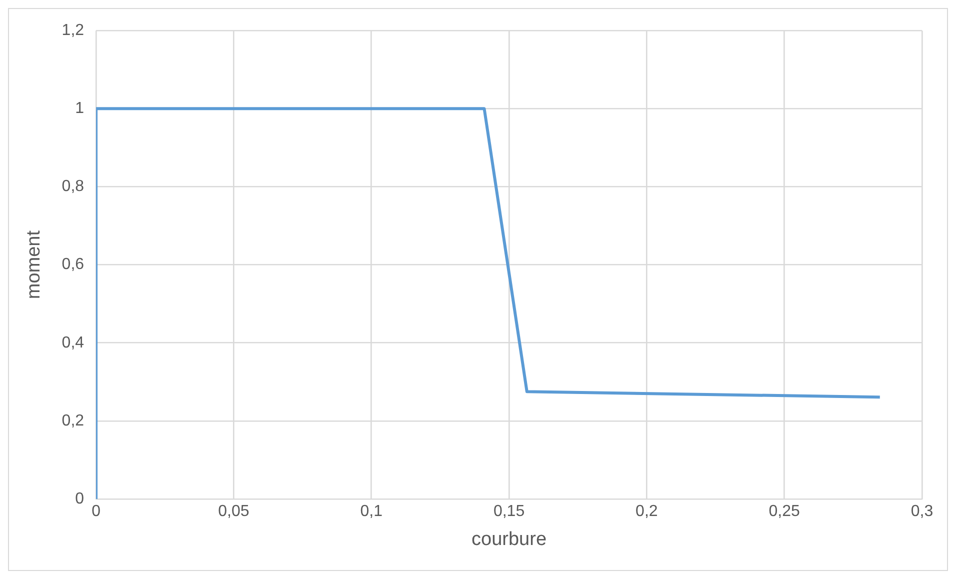 The height and width of the screenshot is (579, 958). Describe the element at coordinates (73, 265) in the screenshot. I see `y-tick-label: 0,6` at that location.